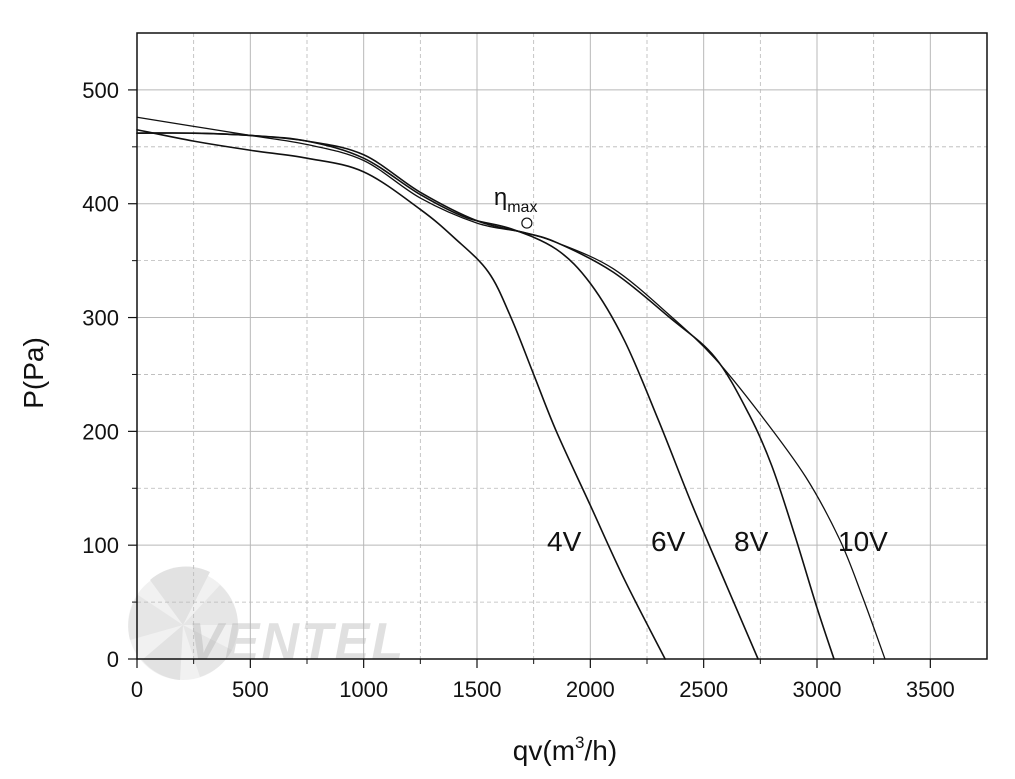  I want to click on x-tick-label: 3000, so click(817, 689).